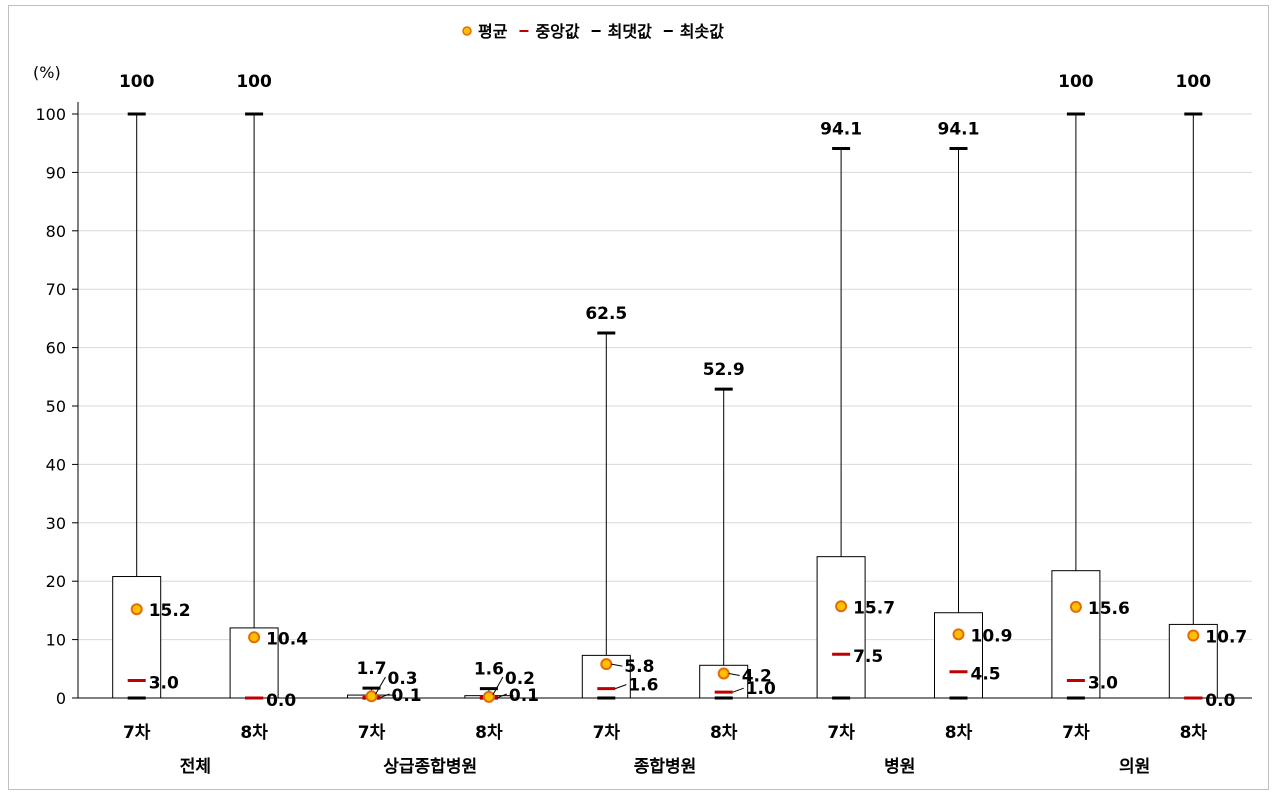 The width and height of the screenshot is (1275, 795). I want to click on box-item: 100 10.4 0.0 8차, so click(268, 407).